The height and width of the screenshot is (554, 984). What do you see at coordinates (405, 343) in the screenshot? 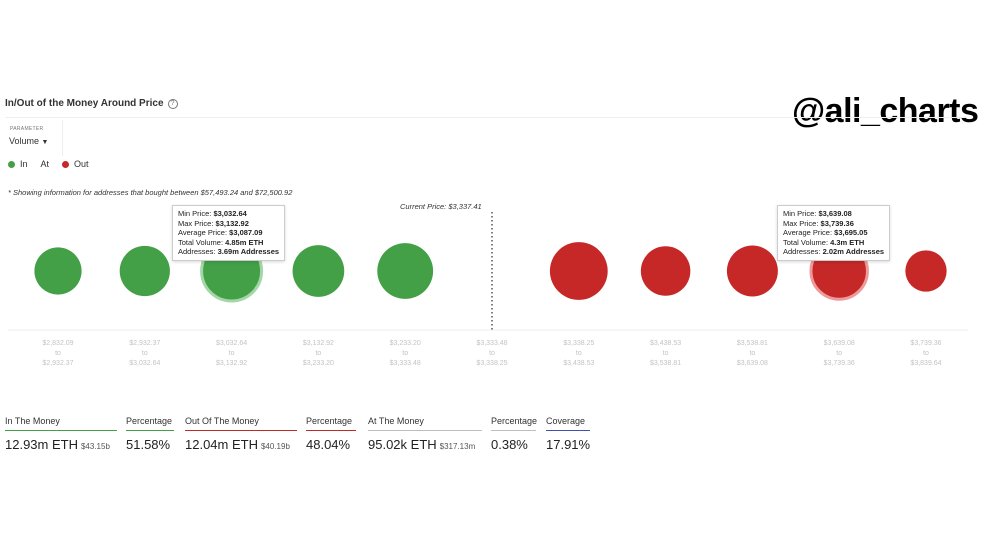
I see `x-tick-min: $3,233.20` at bounding box center [405, 343].